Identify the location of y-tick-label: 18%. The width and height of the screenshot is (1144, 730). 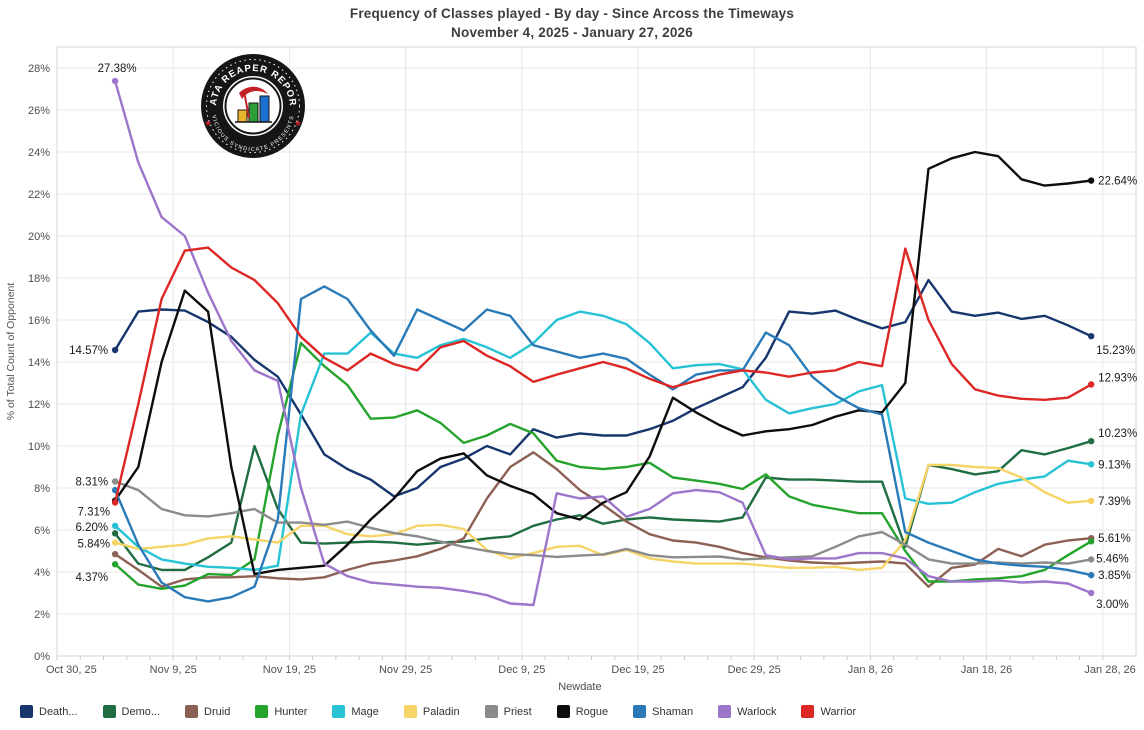
(39, 279).